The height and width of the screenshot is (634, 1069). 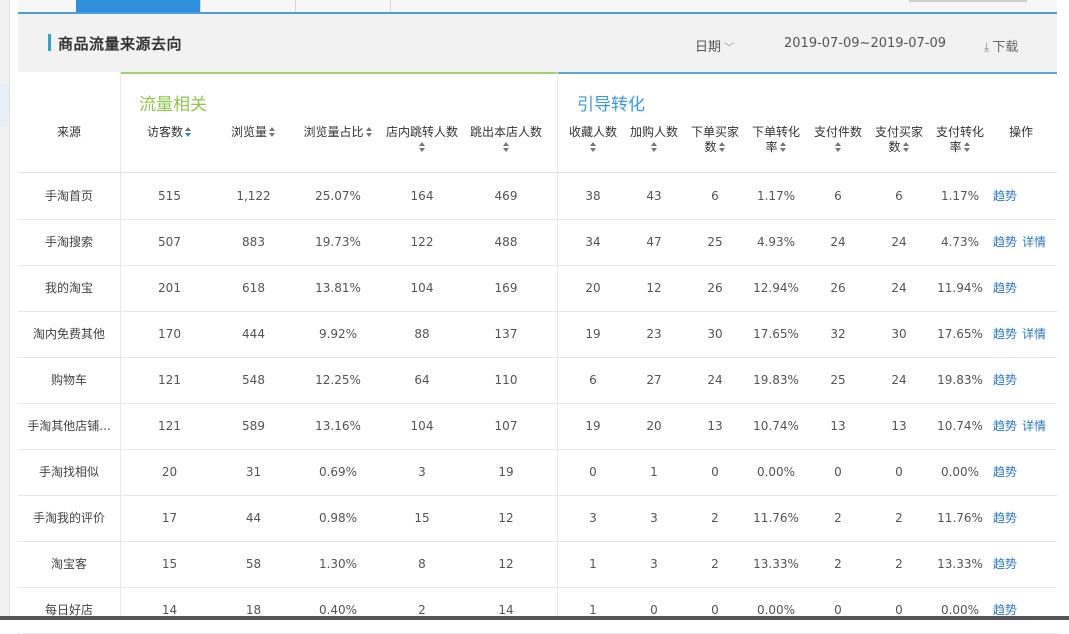 What do you see at coordinates (894, 147) in the screenshot?
I see `col-header-pay-buyers-label-2: 数` at bounding box center [894, 147].